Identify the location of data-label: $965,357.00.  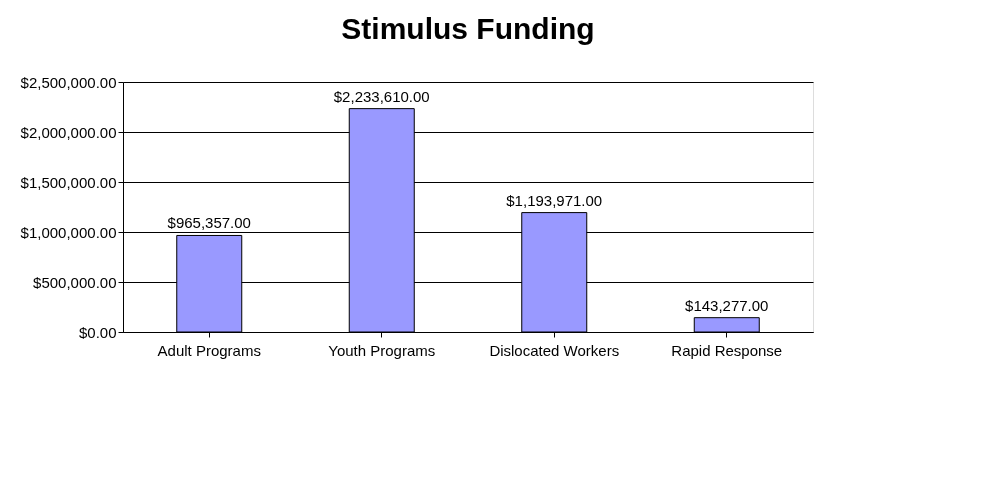
(209, 223).